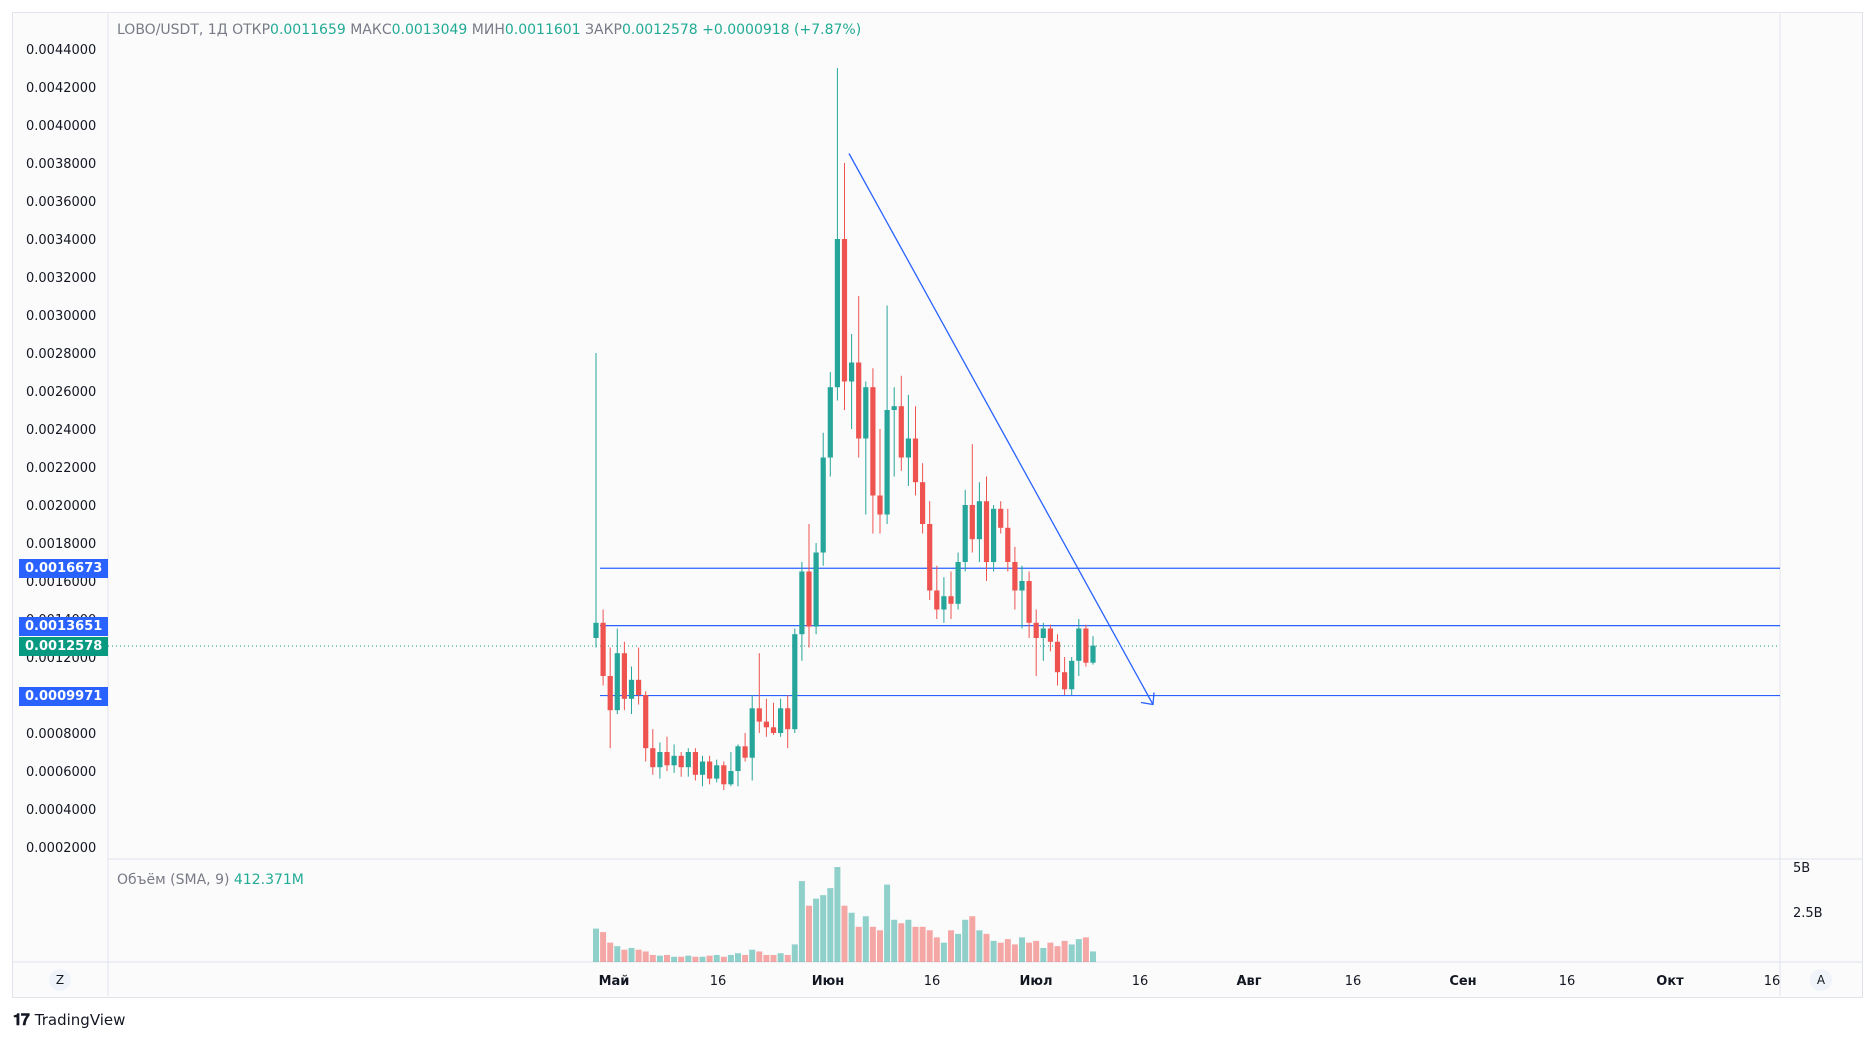  What do you see at coordinates (210, 880) in the screenshot?
I see `volume-legend: Объём (SMA, 9) 412.371M` at bounding box center [210, 880].